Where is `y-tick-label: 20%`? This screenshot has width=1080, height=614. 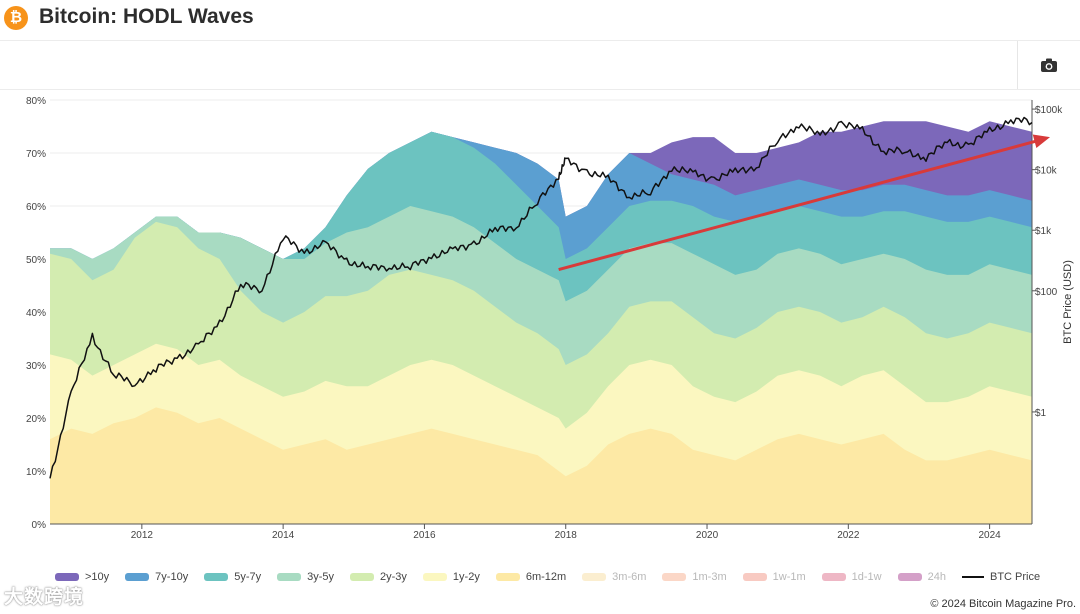
y-tick-label: 20% is located at coordinates (36, 419).